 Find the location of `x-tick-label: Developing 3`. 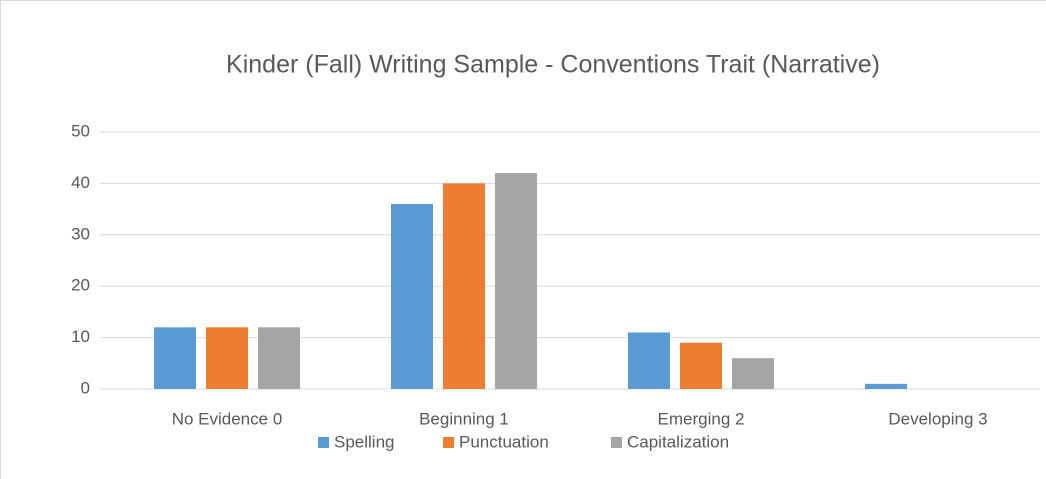

x-tick-label: Developing 3 is located at coordinates (937, 418).